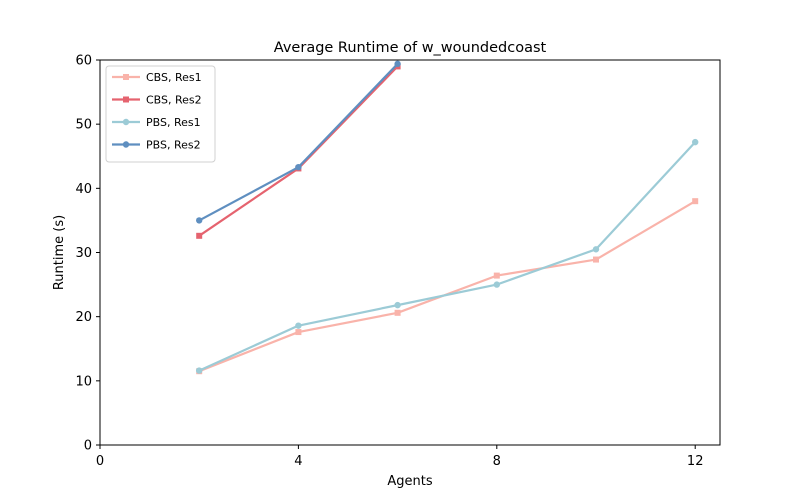  I want to click on y-tick-label: 0, so click(88, 446).